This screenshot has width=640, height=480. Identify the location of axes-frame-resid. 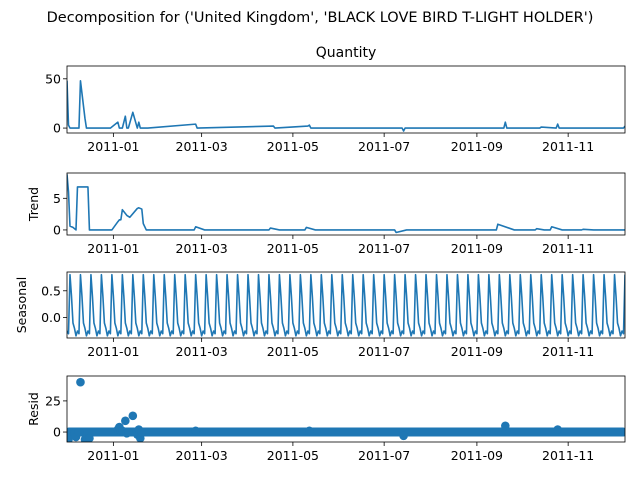
(346, 409).